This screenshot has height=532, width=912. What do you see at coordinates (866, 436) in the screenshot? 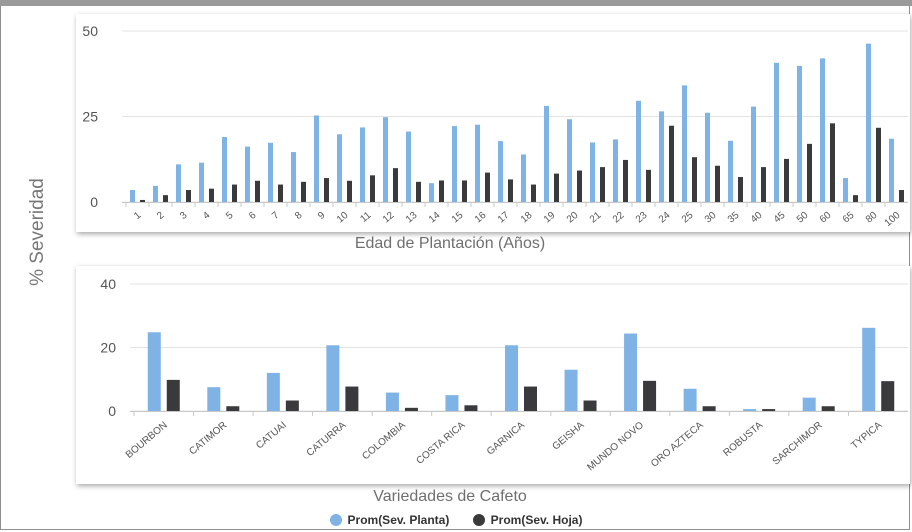
I see `x-tick-label: TYPICA` at bounding box center [866, 436].